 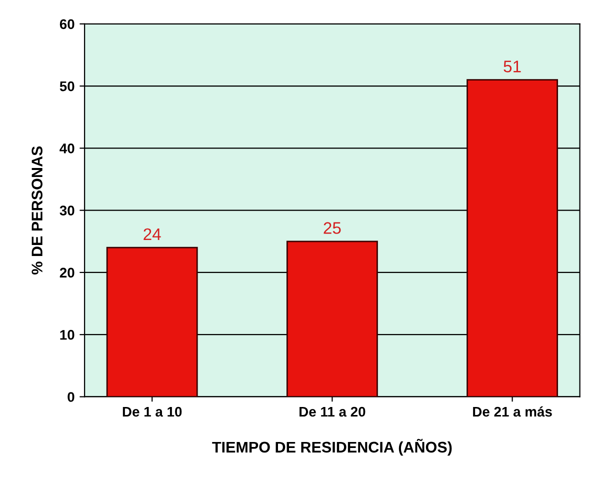 What do you see at coordinates (152, 234) in the screenshot?
I see `data-label: 24` at bounding box center [152, 234].